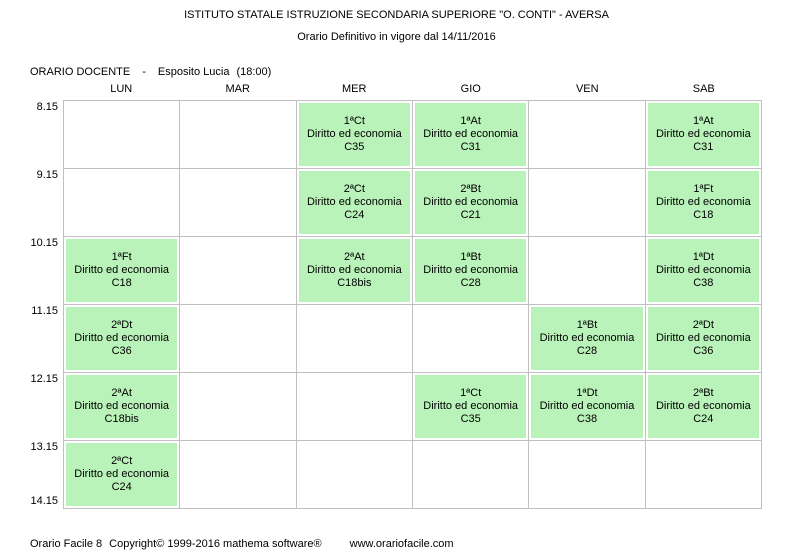 The image size is (793, 559). I want to click on time-label: 8.15, so click(47, 107).